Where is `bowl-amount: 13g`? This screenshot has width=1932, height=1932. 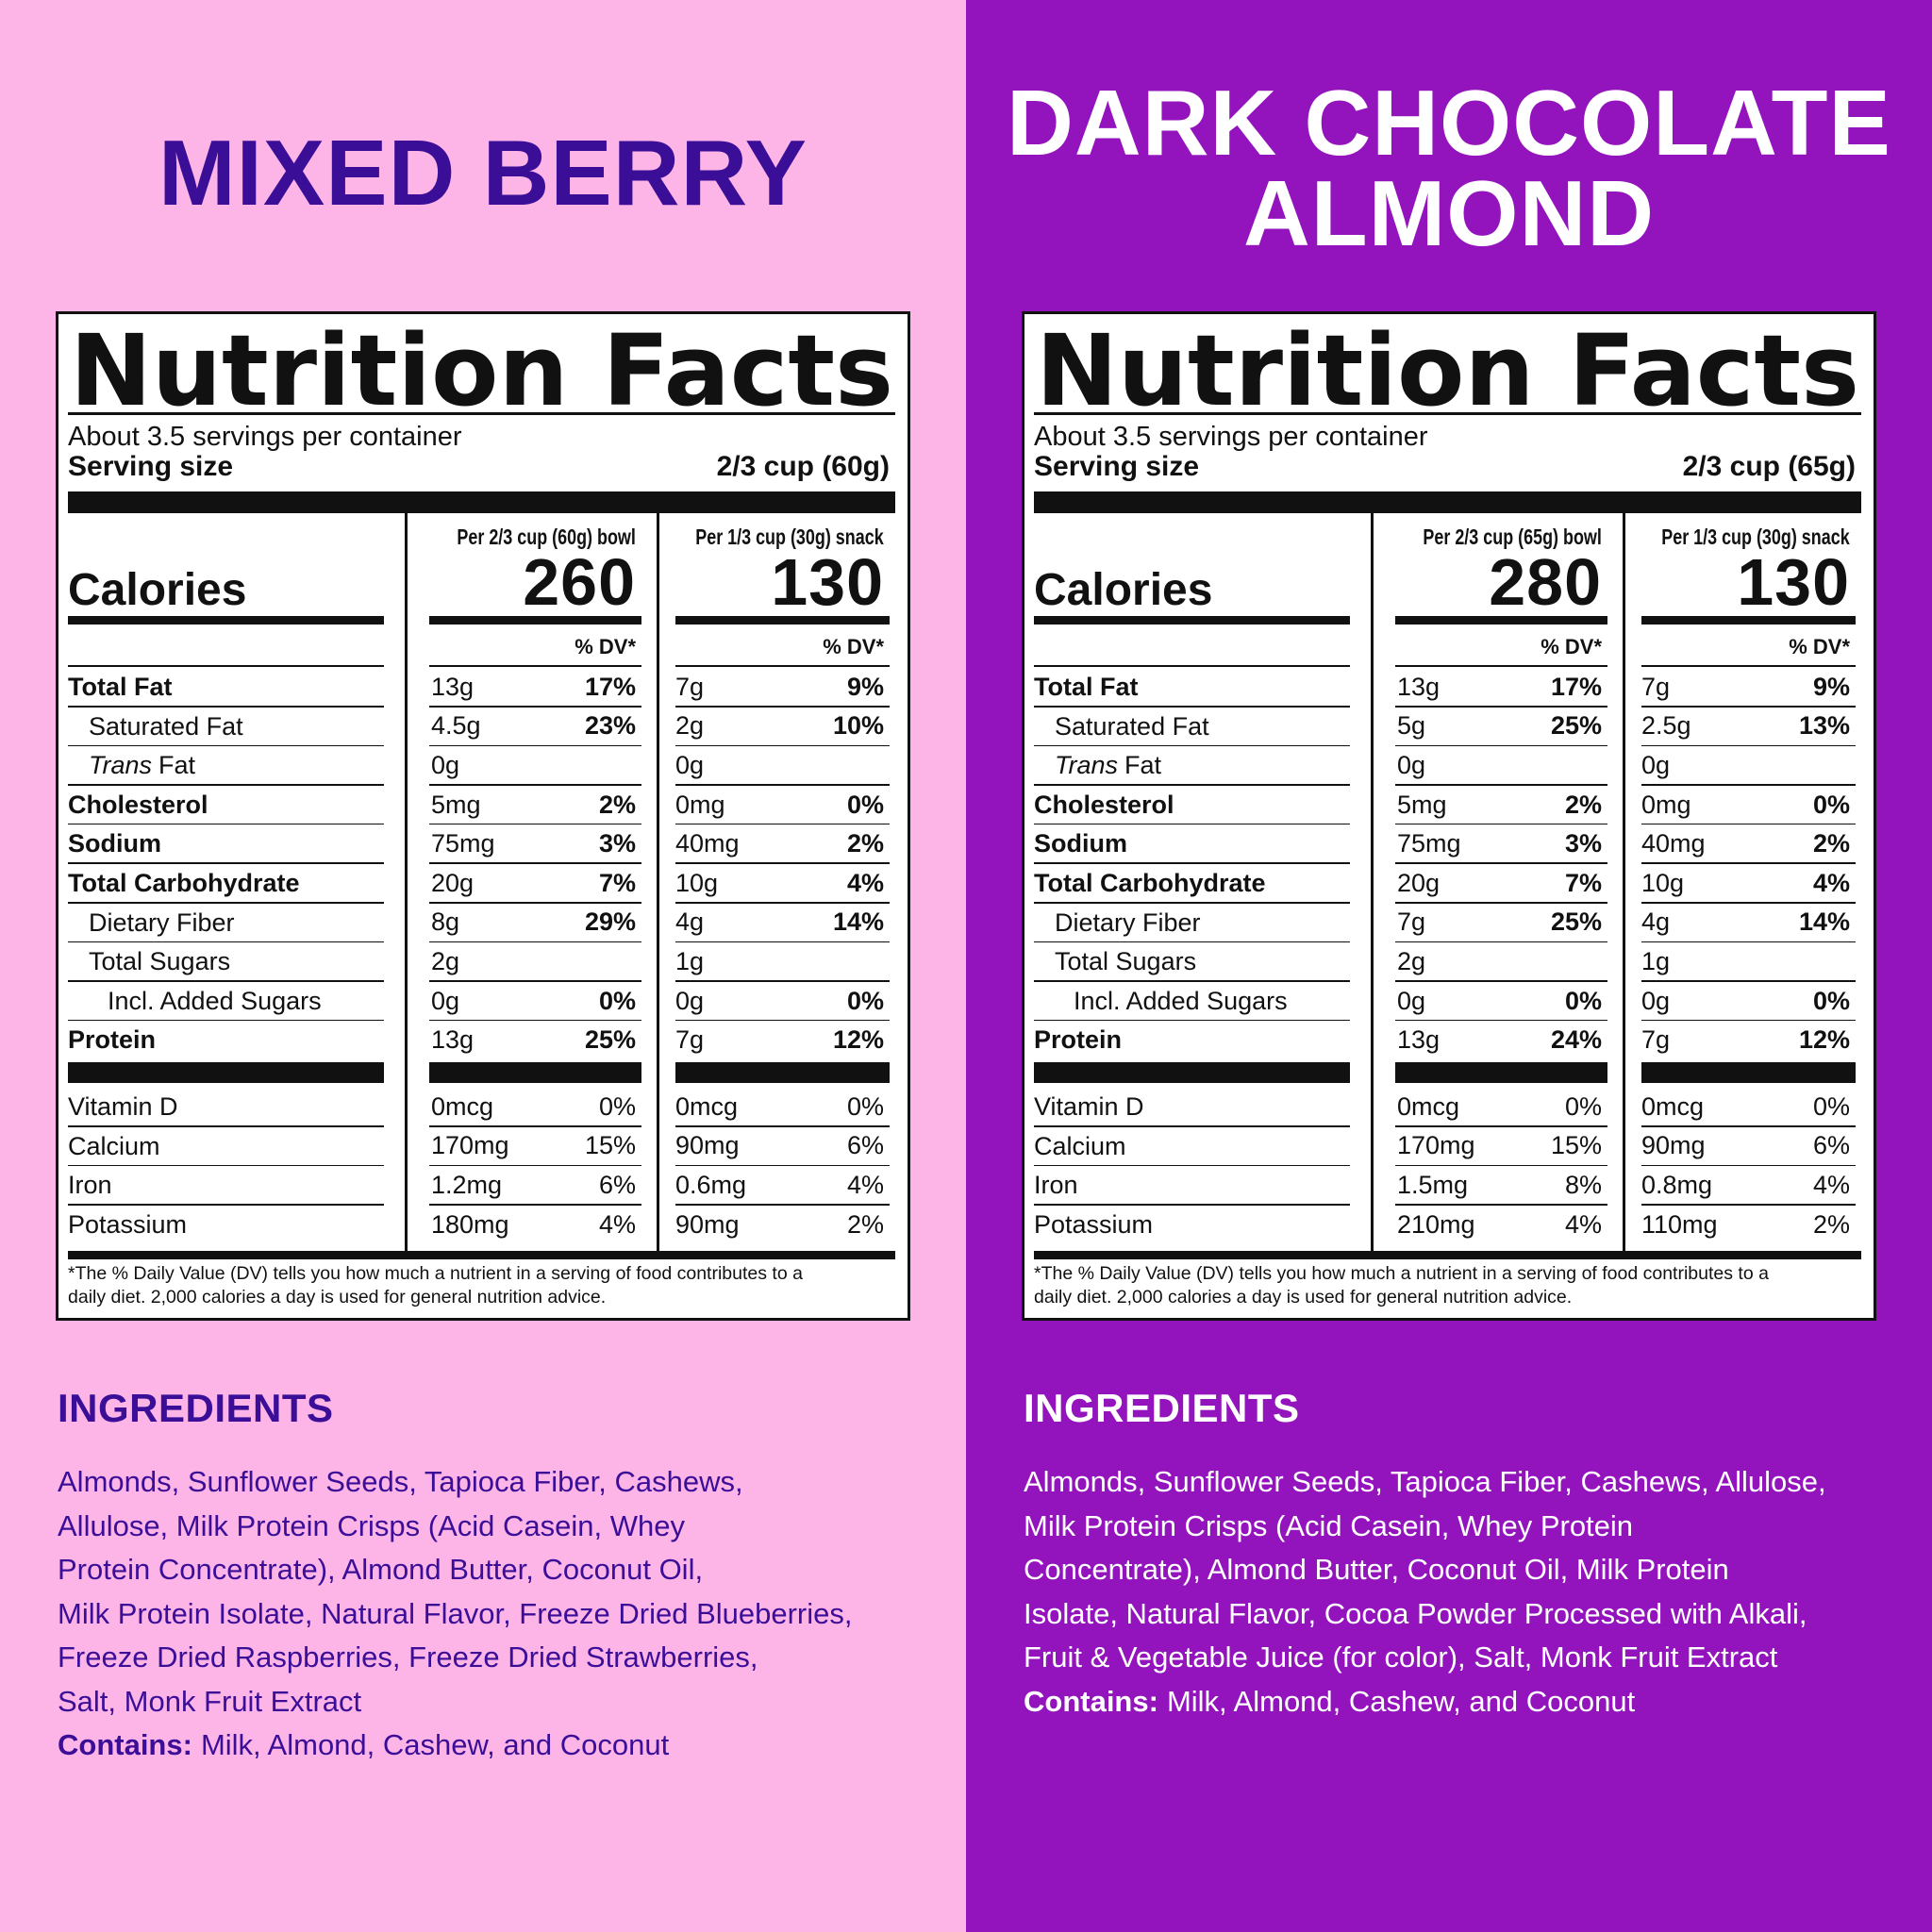 bowl-amount: 13g is located at coordinates (453, 686).